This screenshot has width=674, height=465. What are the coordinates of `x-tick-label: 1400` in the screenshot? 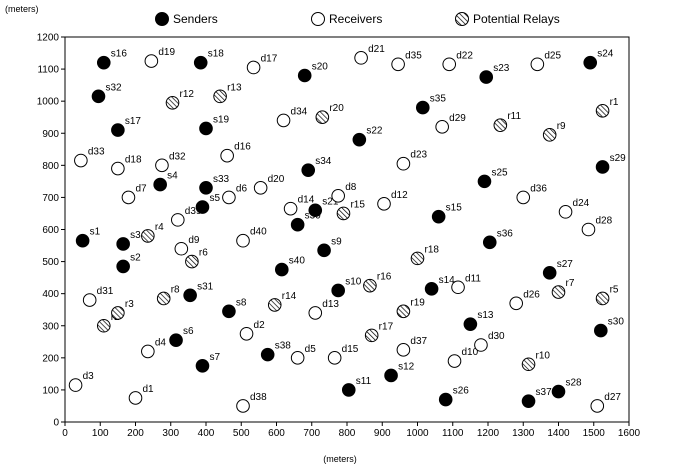 It's located at (558, 433).